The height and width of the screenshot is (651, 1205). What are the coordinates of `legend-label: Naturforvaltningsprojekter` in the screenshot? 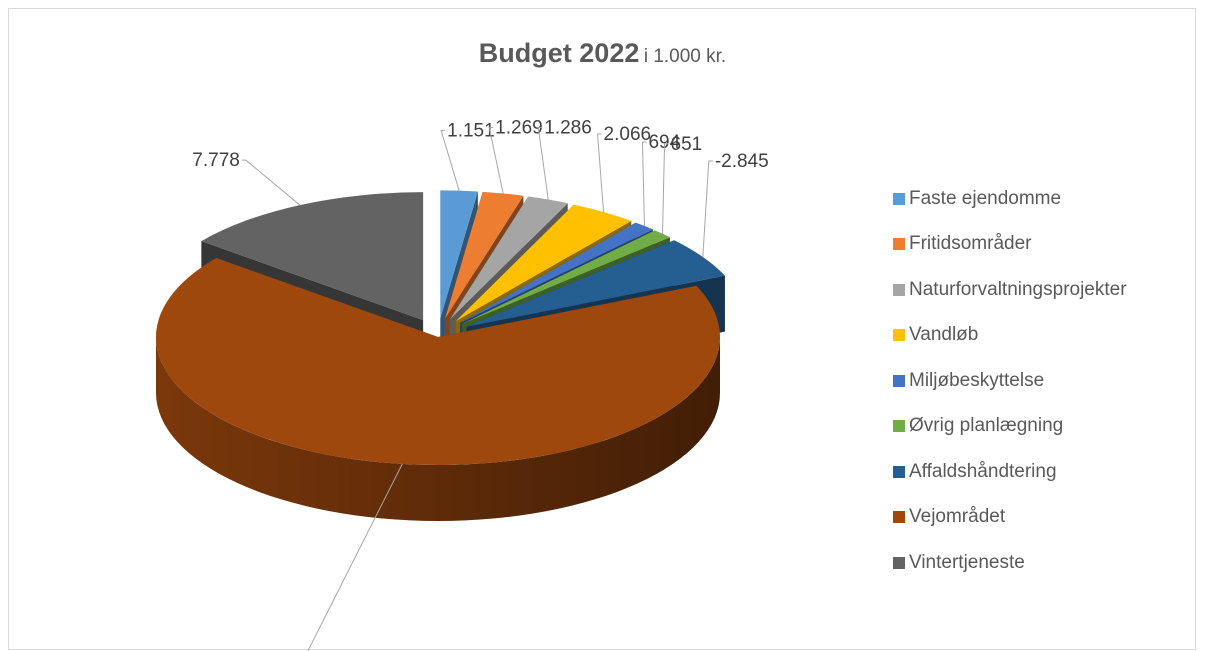 It's located at (1018, 289).